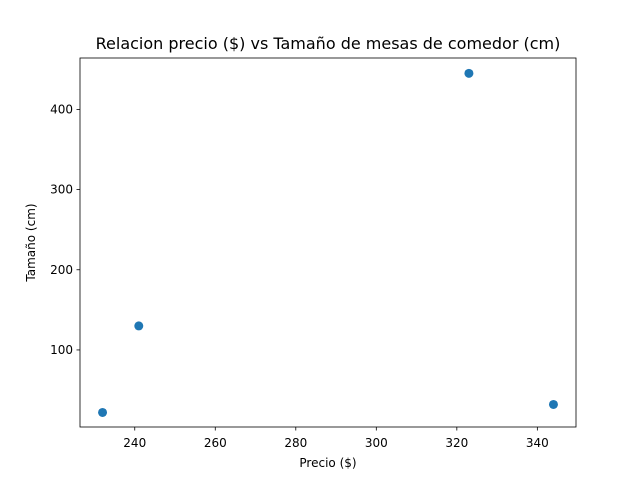 Image resolution: width=640 pixels, height=480 pixels. I want to click on y-axis-label: Tamaño (cm), so click(31, 242).